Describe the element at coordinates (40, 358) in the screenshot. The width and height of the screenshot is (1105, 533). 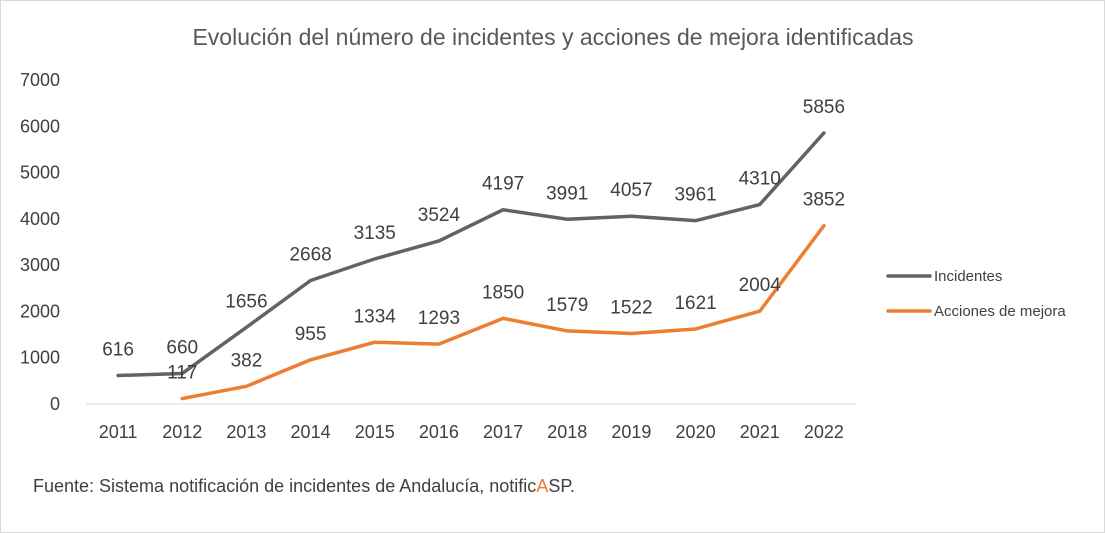
I see `y-tick-label: 1000` at that location.